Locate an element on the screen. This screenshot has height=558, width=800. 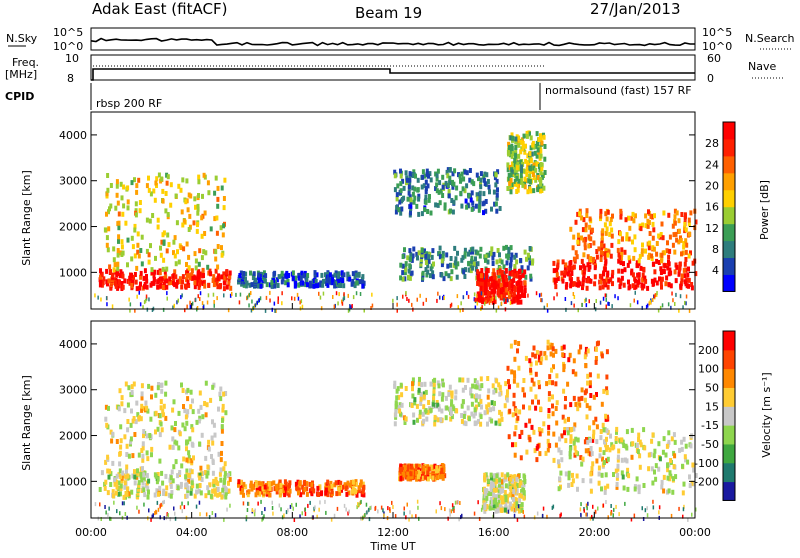
freq-panel is located at coordinates (393, 67).